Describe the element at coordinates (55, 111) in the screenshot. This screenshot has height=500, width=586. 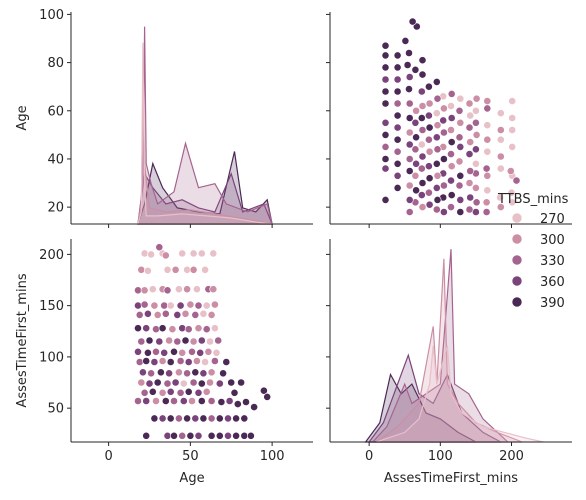
I see `age-y-tick-label: 60` at that location.